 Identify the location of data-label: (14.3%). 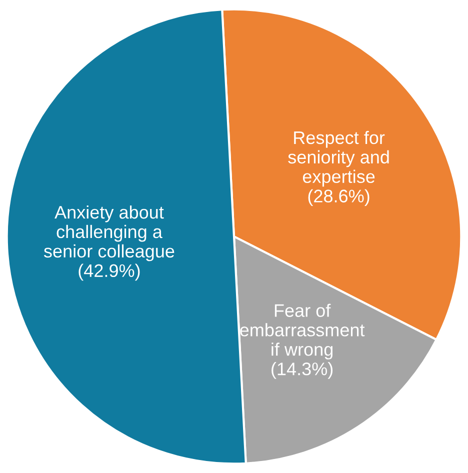
(302, 370).